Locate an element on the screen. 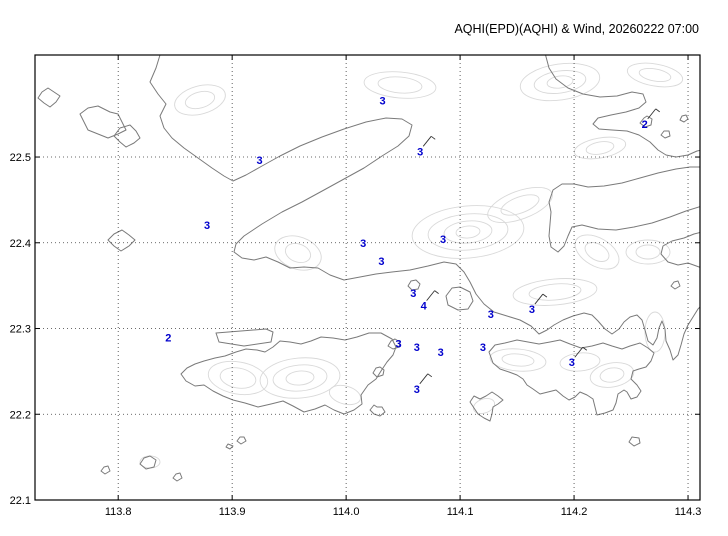  x-tick-label: 114.3 is located at coordinates (688, 512).